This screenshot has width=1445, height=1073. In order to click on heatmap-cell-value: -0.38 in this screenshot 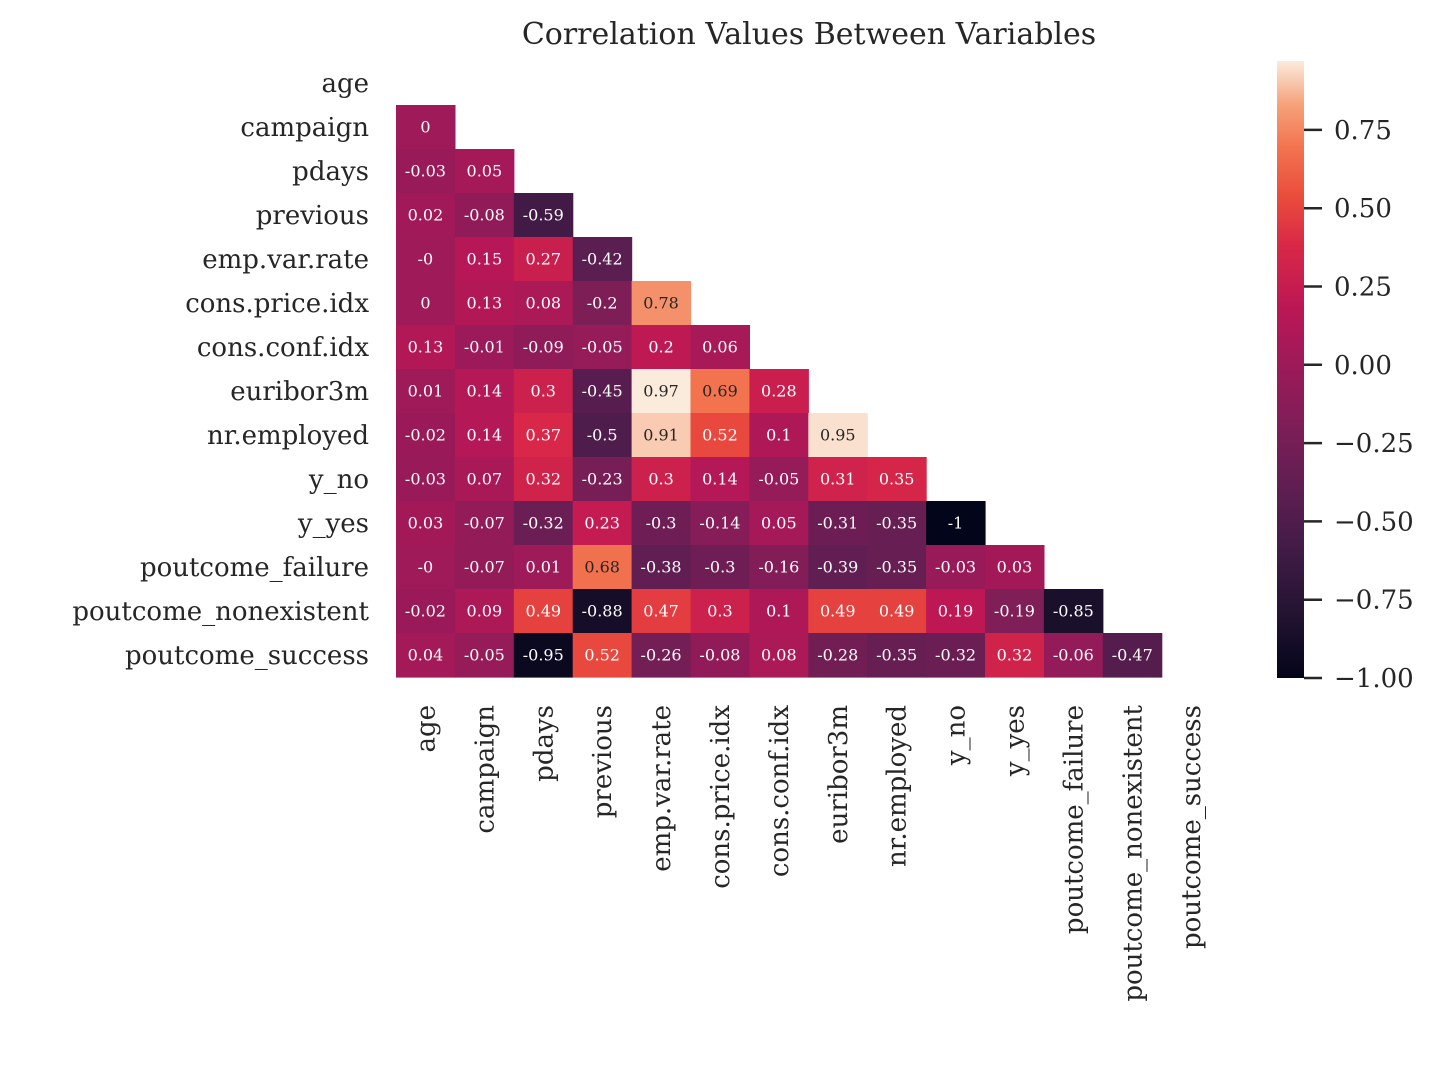, I will do `click(661, 567)`.